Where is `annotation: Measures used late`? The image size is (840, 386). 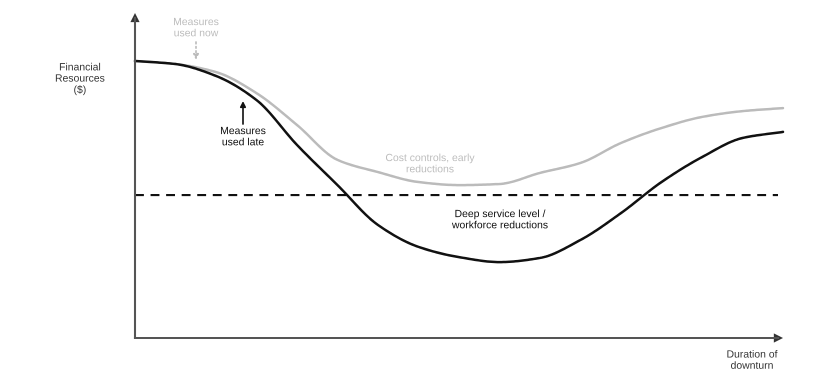 annotation: Measures used late is located at coordinates (243, 136).